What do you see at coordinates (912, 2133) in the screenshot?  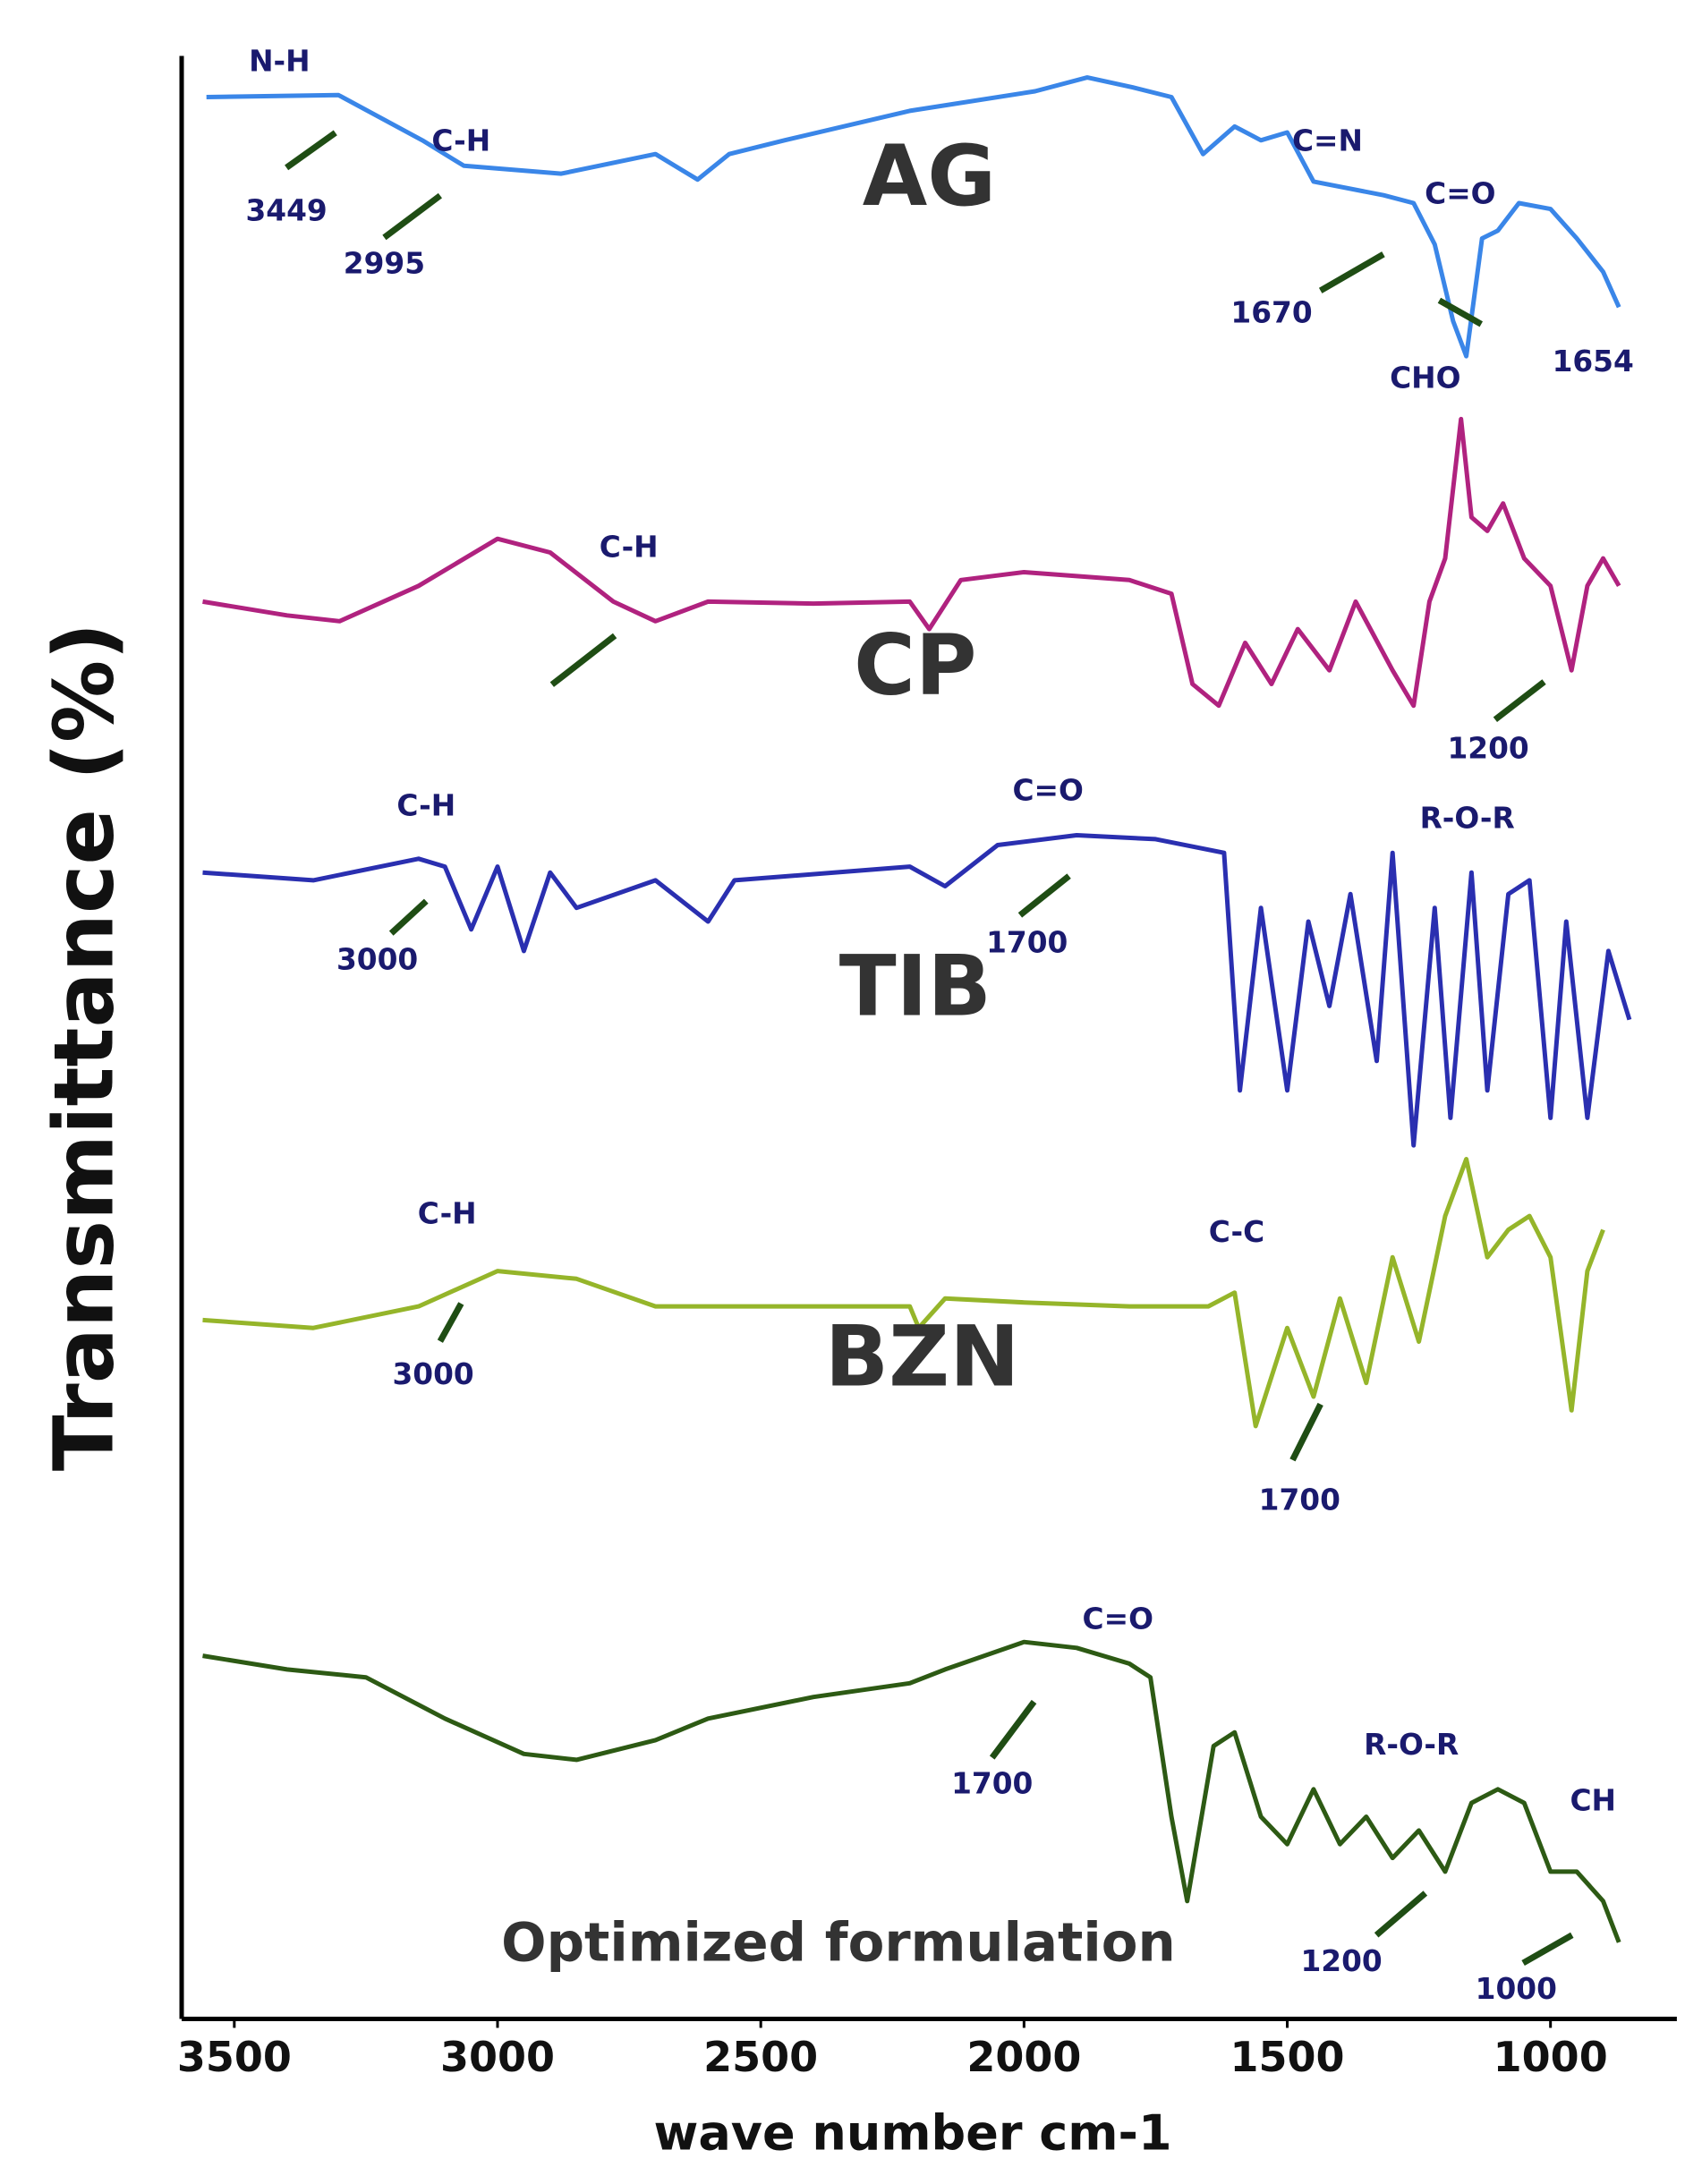 I see `x-axis-label: wave number cm-1` at bounding box center [912, 2133].